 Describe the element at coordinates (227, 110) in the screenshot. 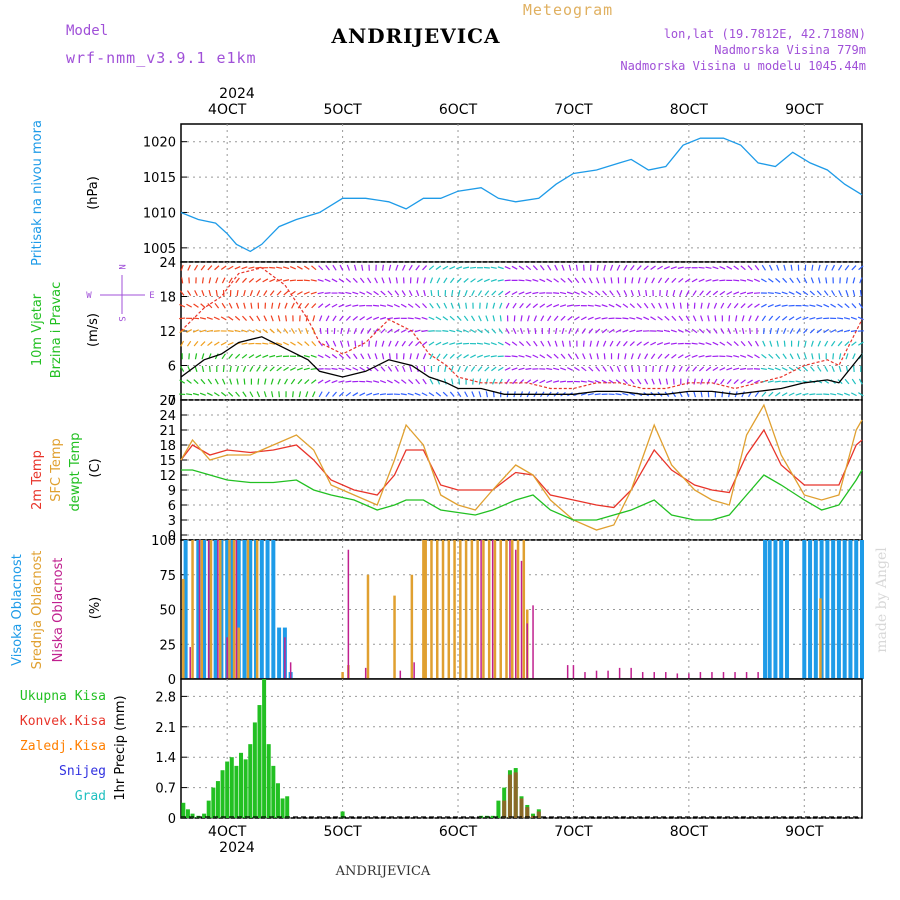

I see `time-tick-label-top: 4OCT` at that location.